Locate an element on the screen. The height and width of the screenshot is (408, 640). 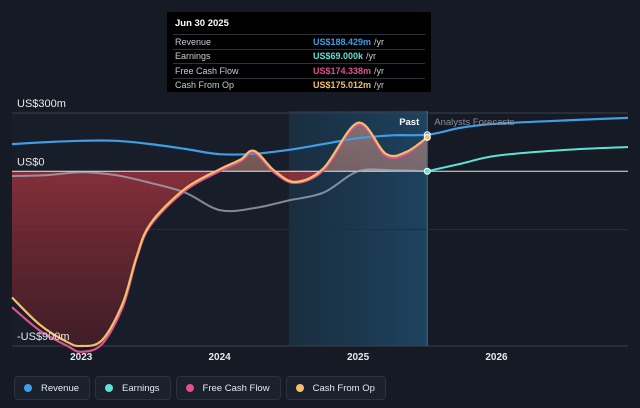
legend-item-earnings: Earnings is located at coordinates (133, 388).